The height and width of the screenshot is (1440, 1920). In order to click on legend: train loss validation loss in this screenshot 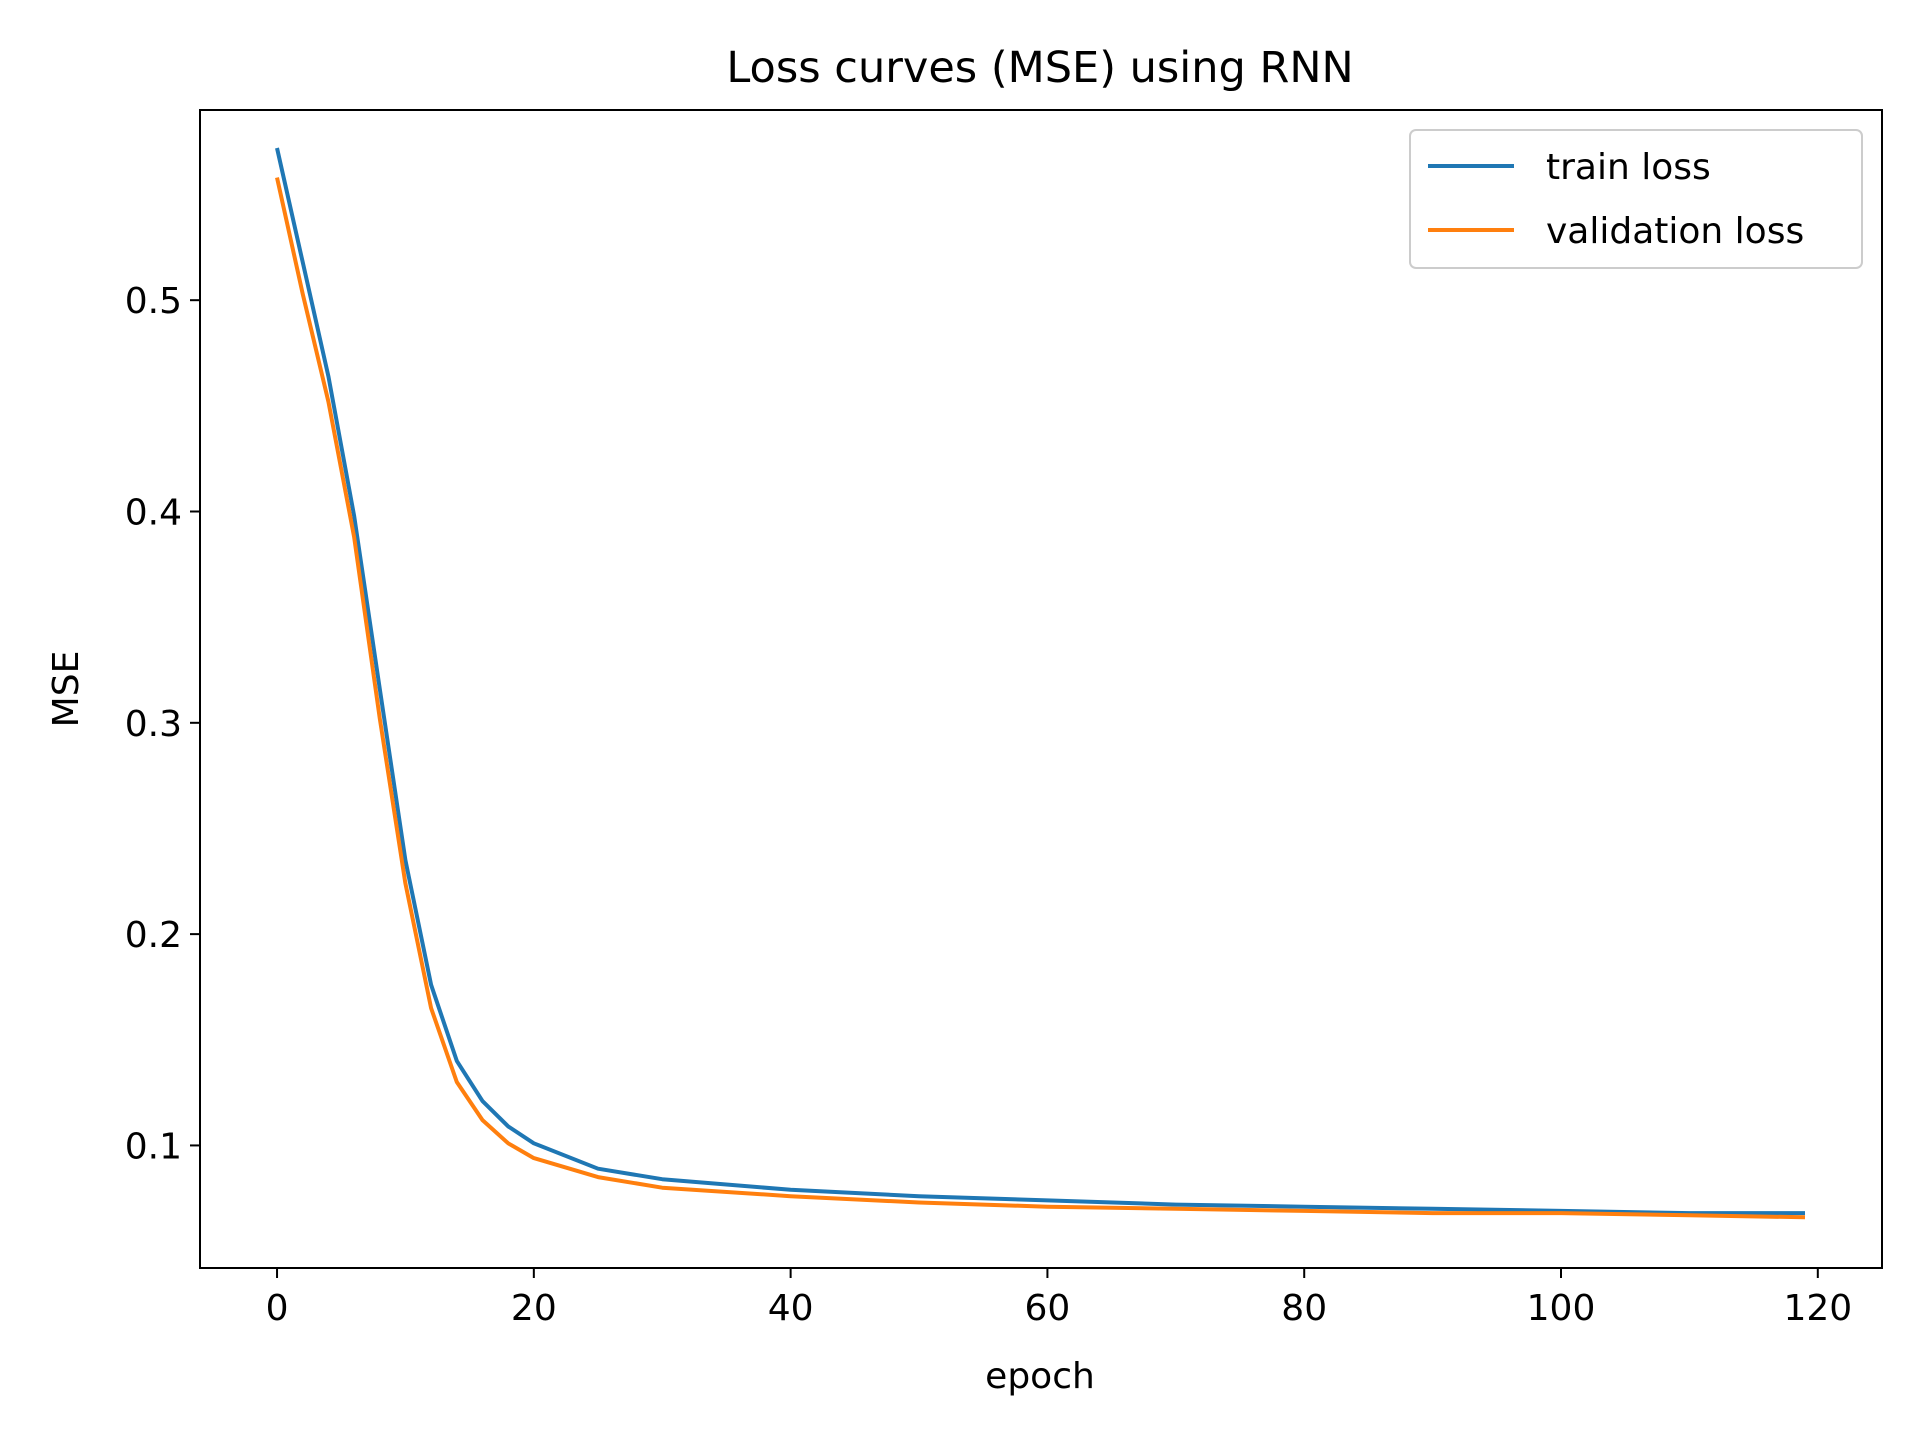, I will do `click(1636, 199)`.